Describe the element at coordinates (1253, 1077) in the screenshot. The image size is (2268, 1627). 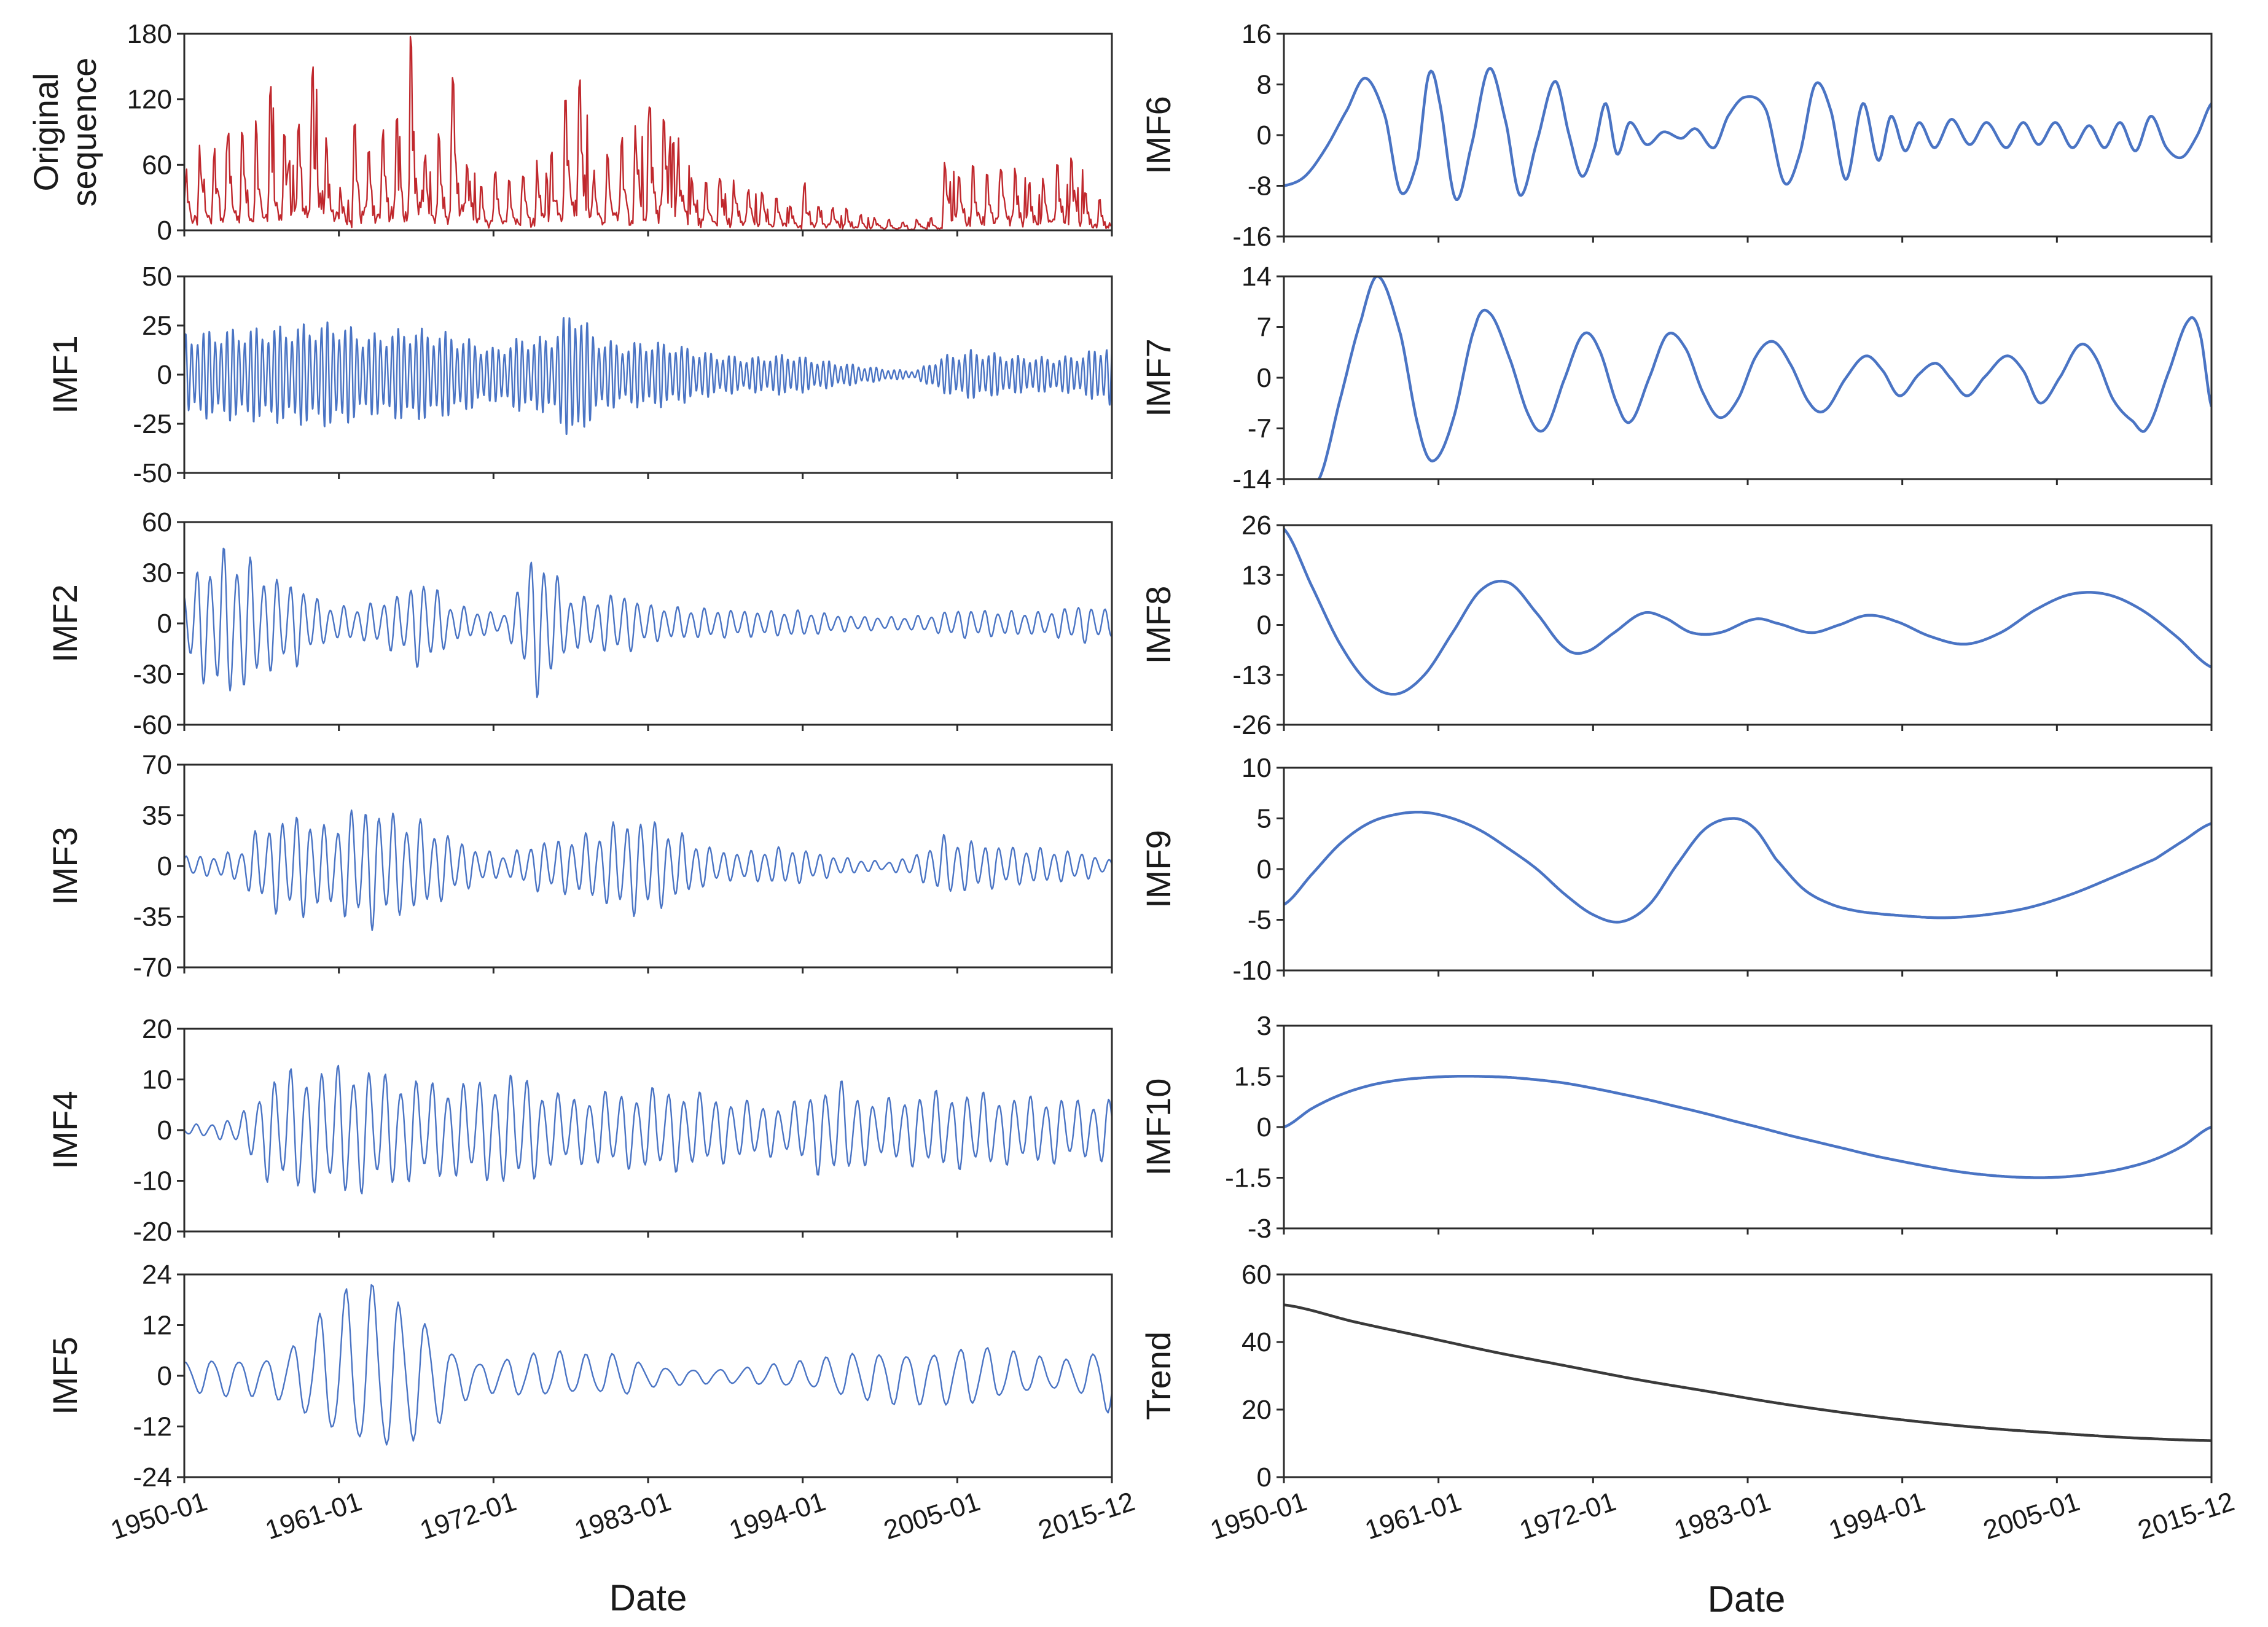
I see `y-tick-label-imf10: 1.5` at that location.